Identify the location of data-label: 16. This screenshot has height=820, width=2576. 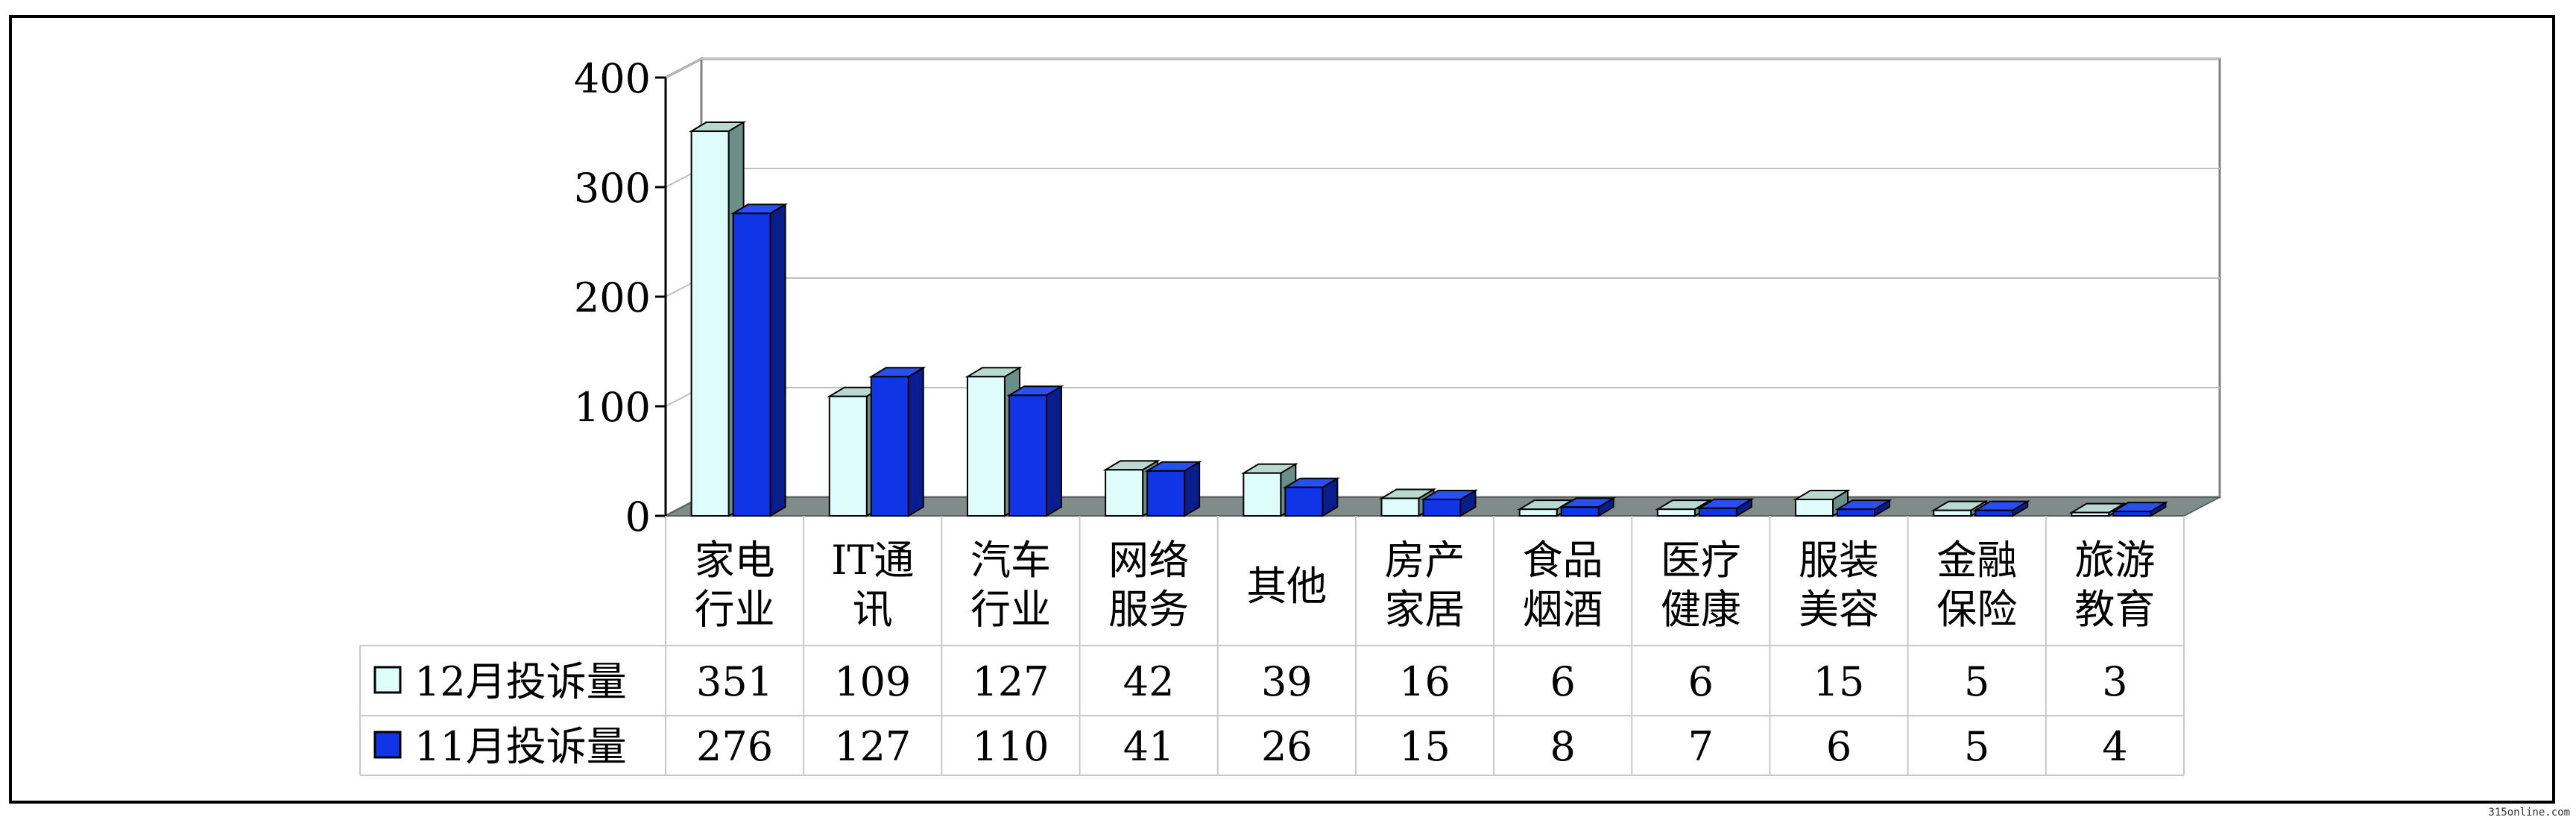
(1424, 681).